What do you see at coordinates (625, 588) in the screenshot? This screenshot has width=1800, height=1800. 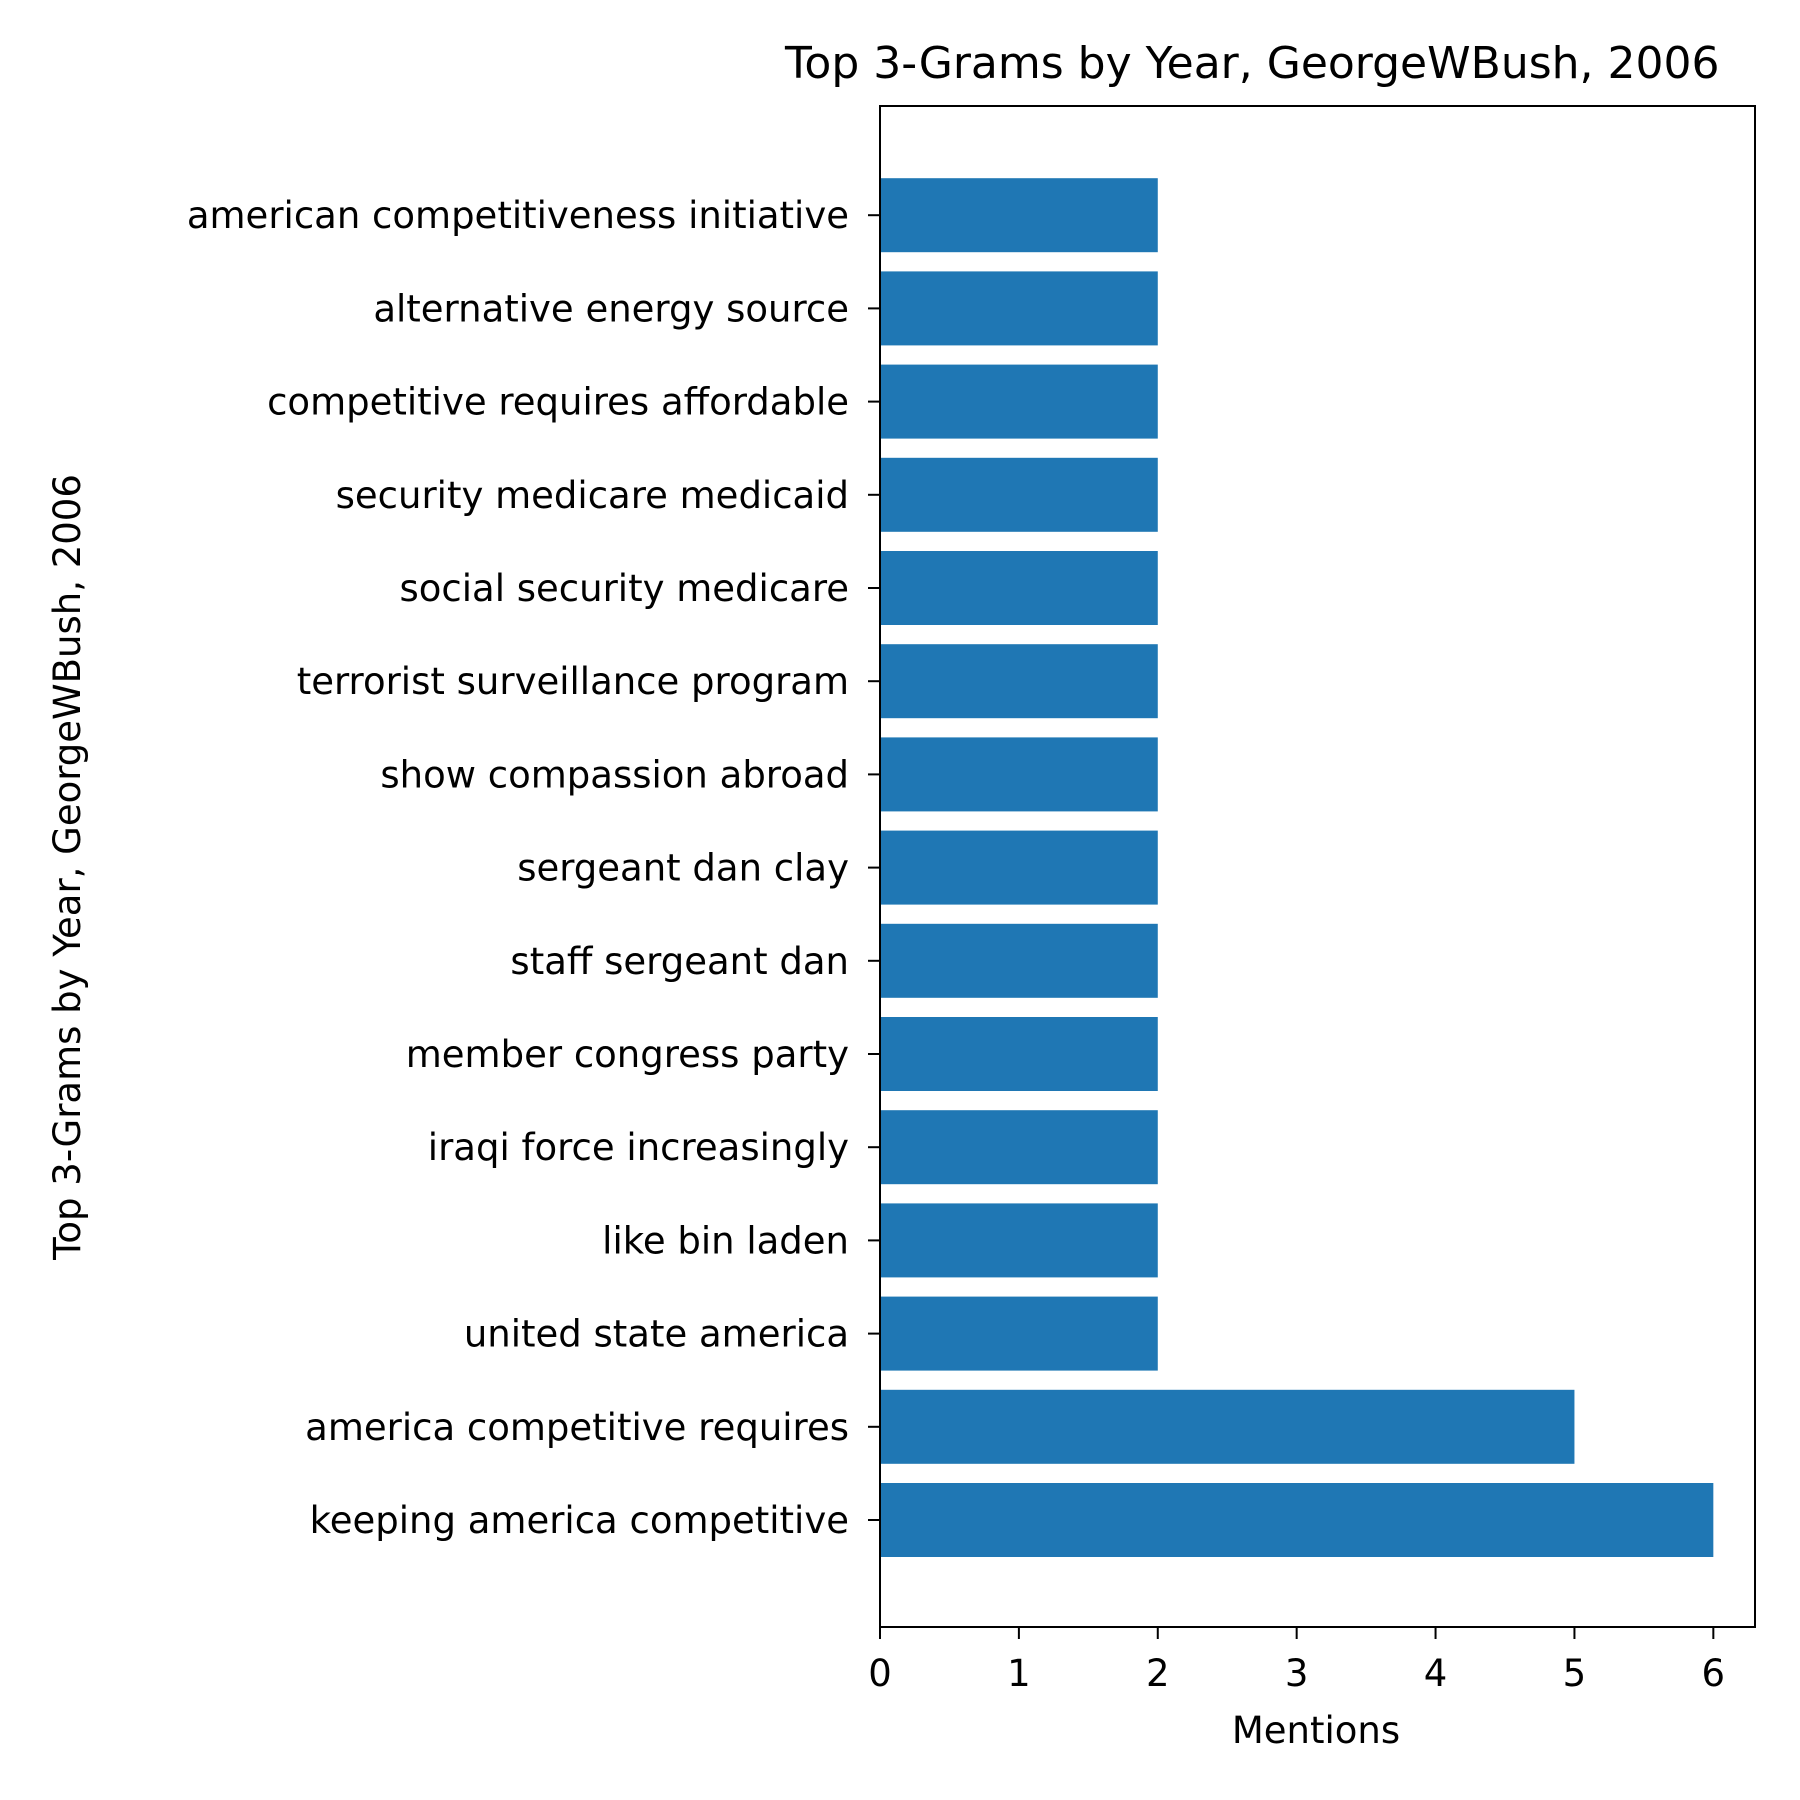 I see `y-tick-label: social security medicare` at bounding box center [625, 588].